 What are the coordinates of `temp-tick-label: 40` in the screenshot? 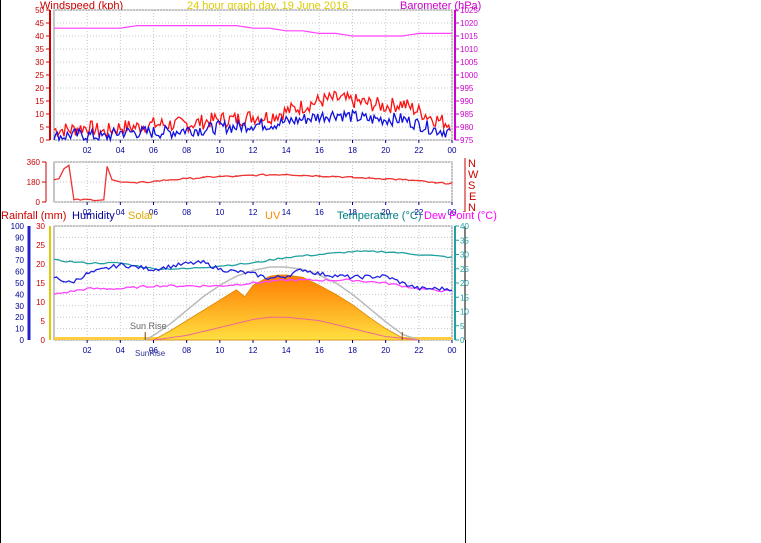 It's located at (464, 226).